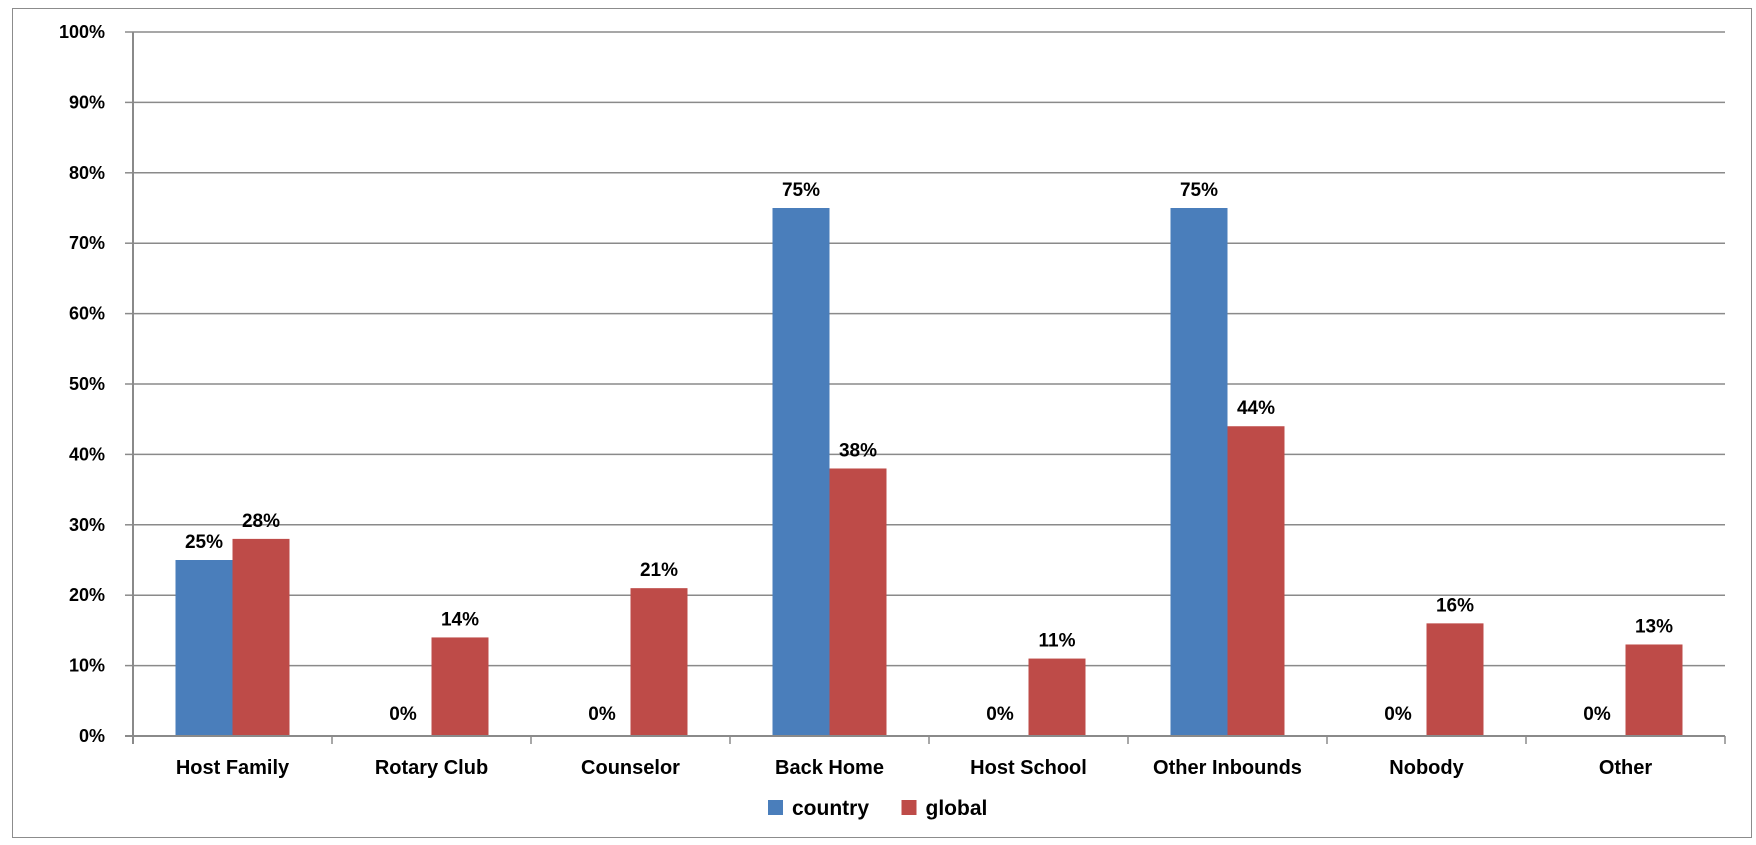 This screenshot has height=845, width=1756. What do you see at coordinates (87, 173) in the screenshot?
I see `y-tick-label: 80%` at bounding box center [87, 173].